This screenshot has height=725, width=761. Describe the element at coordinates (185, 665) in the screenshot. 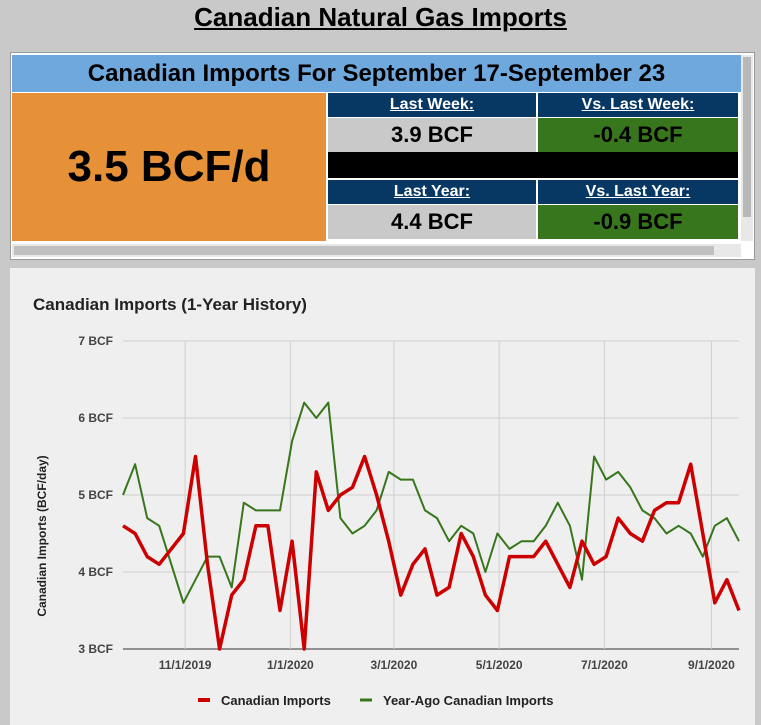

I see `x-tick-label: 11/1/2019` at that location.